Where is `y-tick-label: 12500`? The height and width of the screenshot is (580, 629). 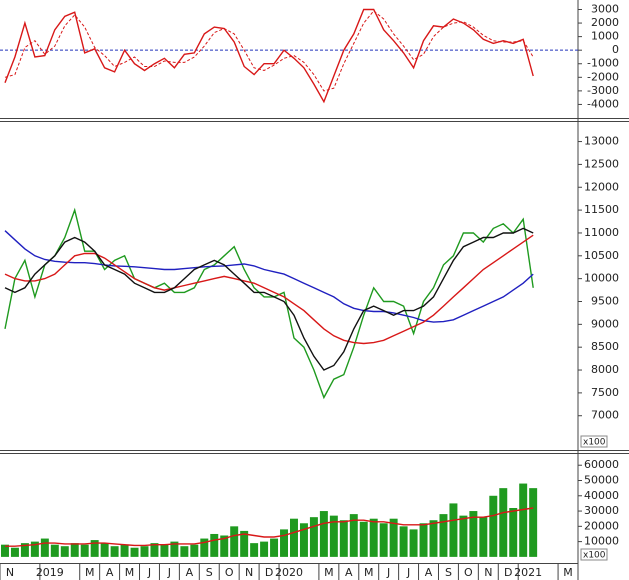
y-tick-label: 12500 is located at coordinates (601, 163).